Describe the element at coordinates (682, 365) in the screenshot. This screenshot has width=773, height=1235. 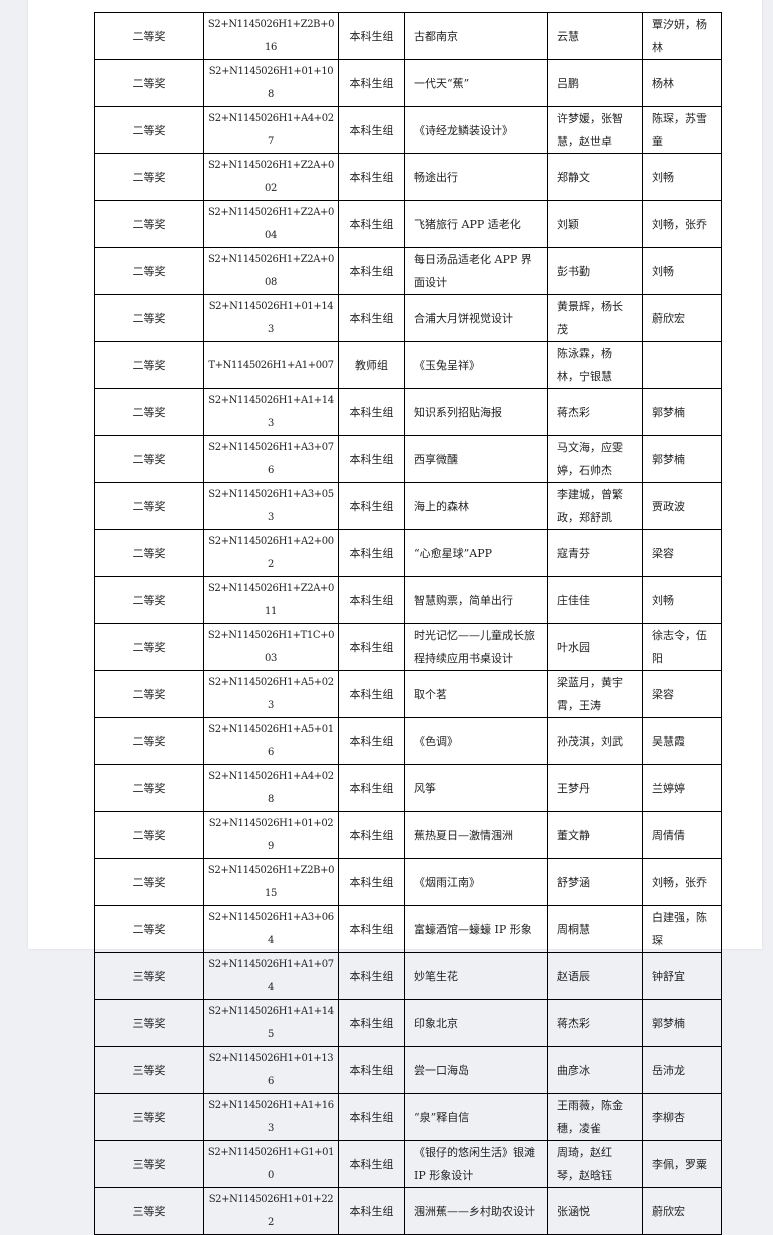
I see `advisor-cell` at that location.